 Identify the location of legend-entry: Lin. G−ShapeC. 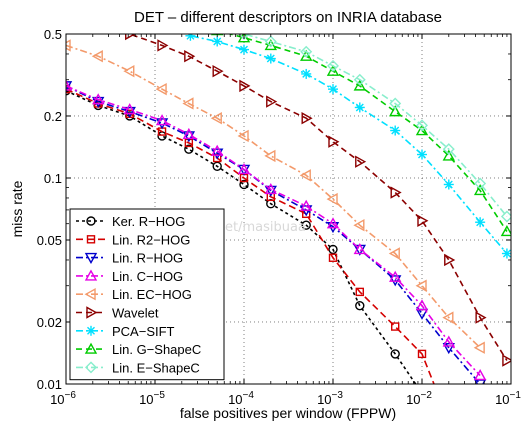
(138, 349).